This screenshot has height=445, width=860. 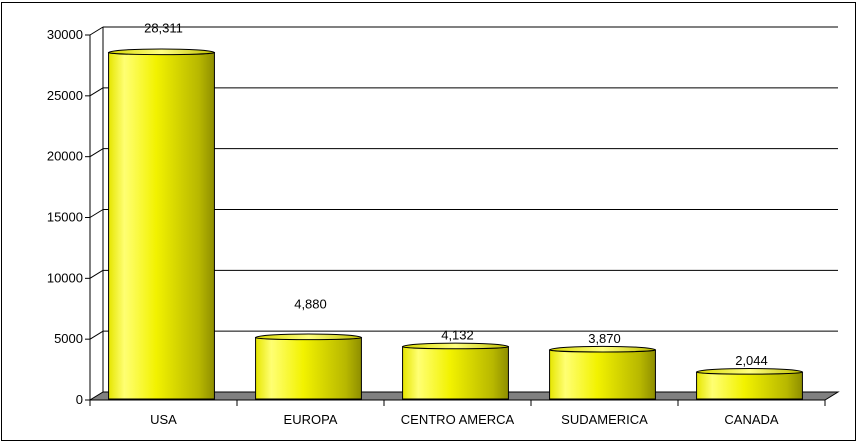 I want to click on y-tick-label: 30000, so click(x=65, y=34).